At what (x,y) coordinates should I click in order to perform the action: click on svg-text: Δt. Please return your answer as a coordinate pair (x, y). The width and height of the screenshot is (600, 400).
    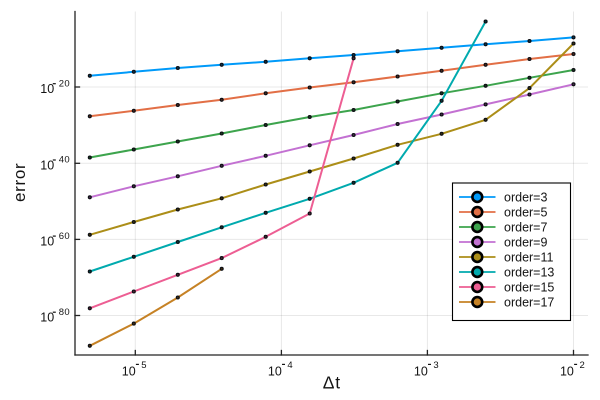
    Looking at the image, I should click on (332, 383).